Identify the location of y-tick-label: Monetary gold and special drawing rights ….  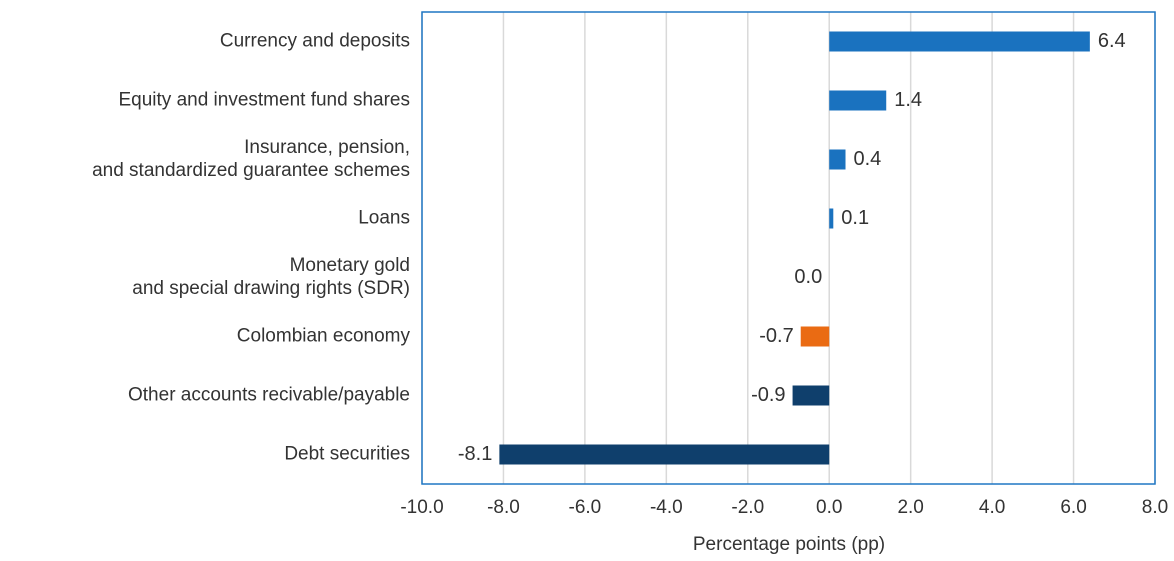
(271, 277).